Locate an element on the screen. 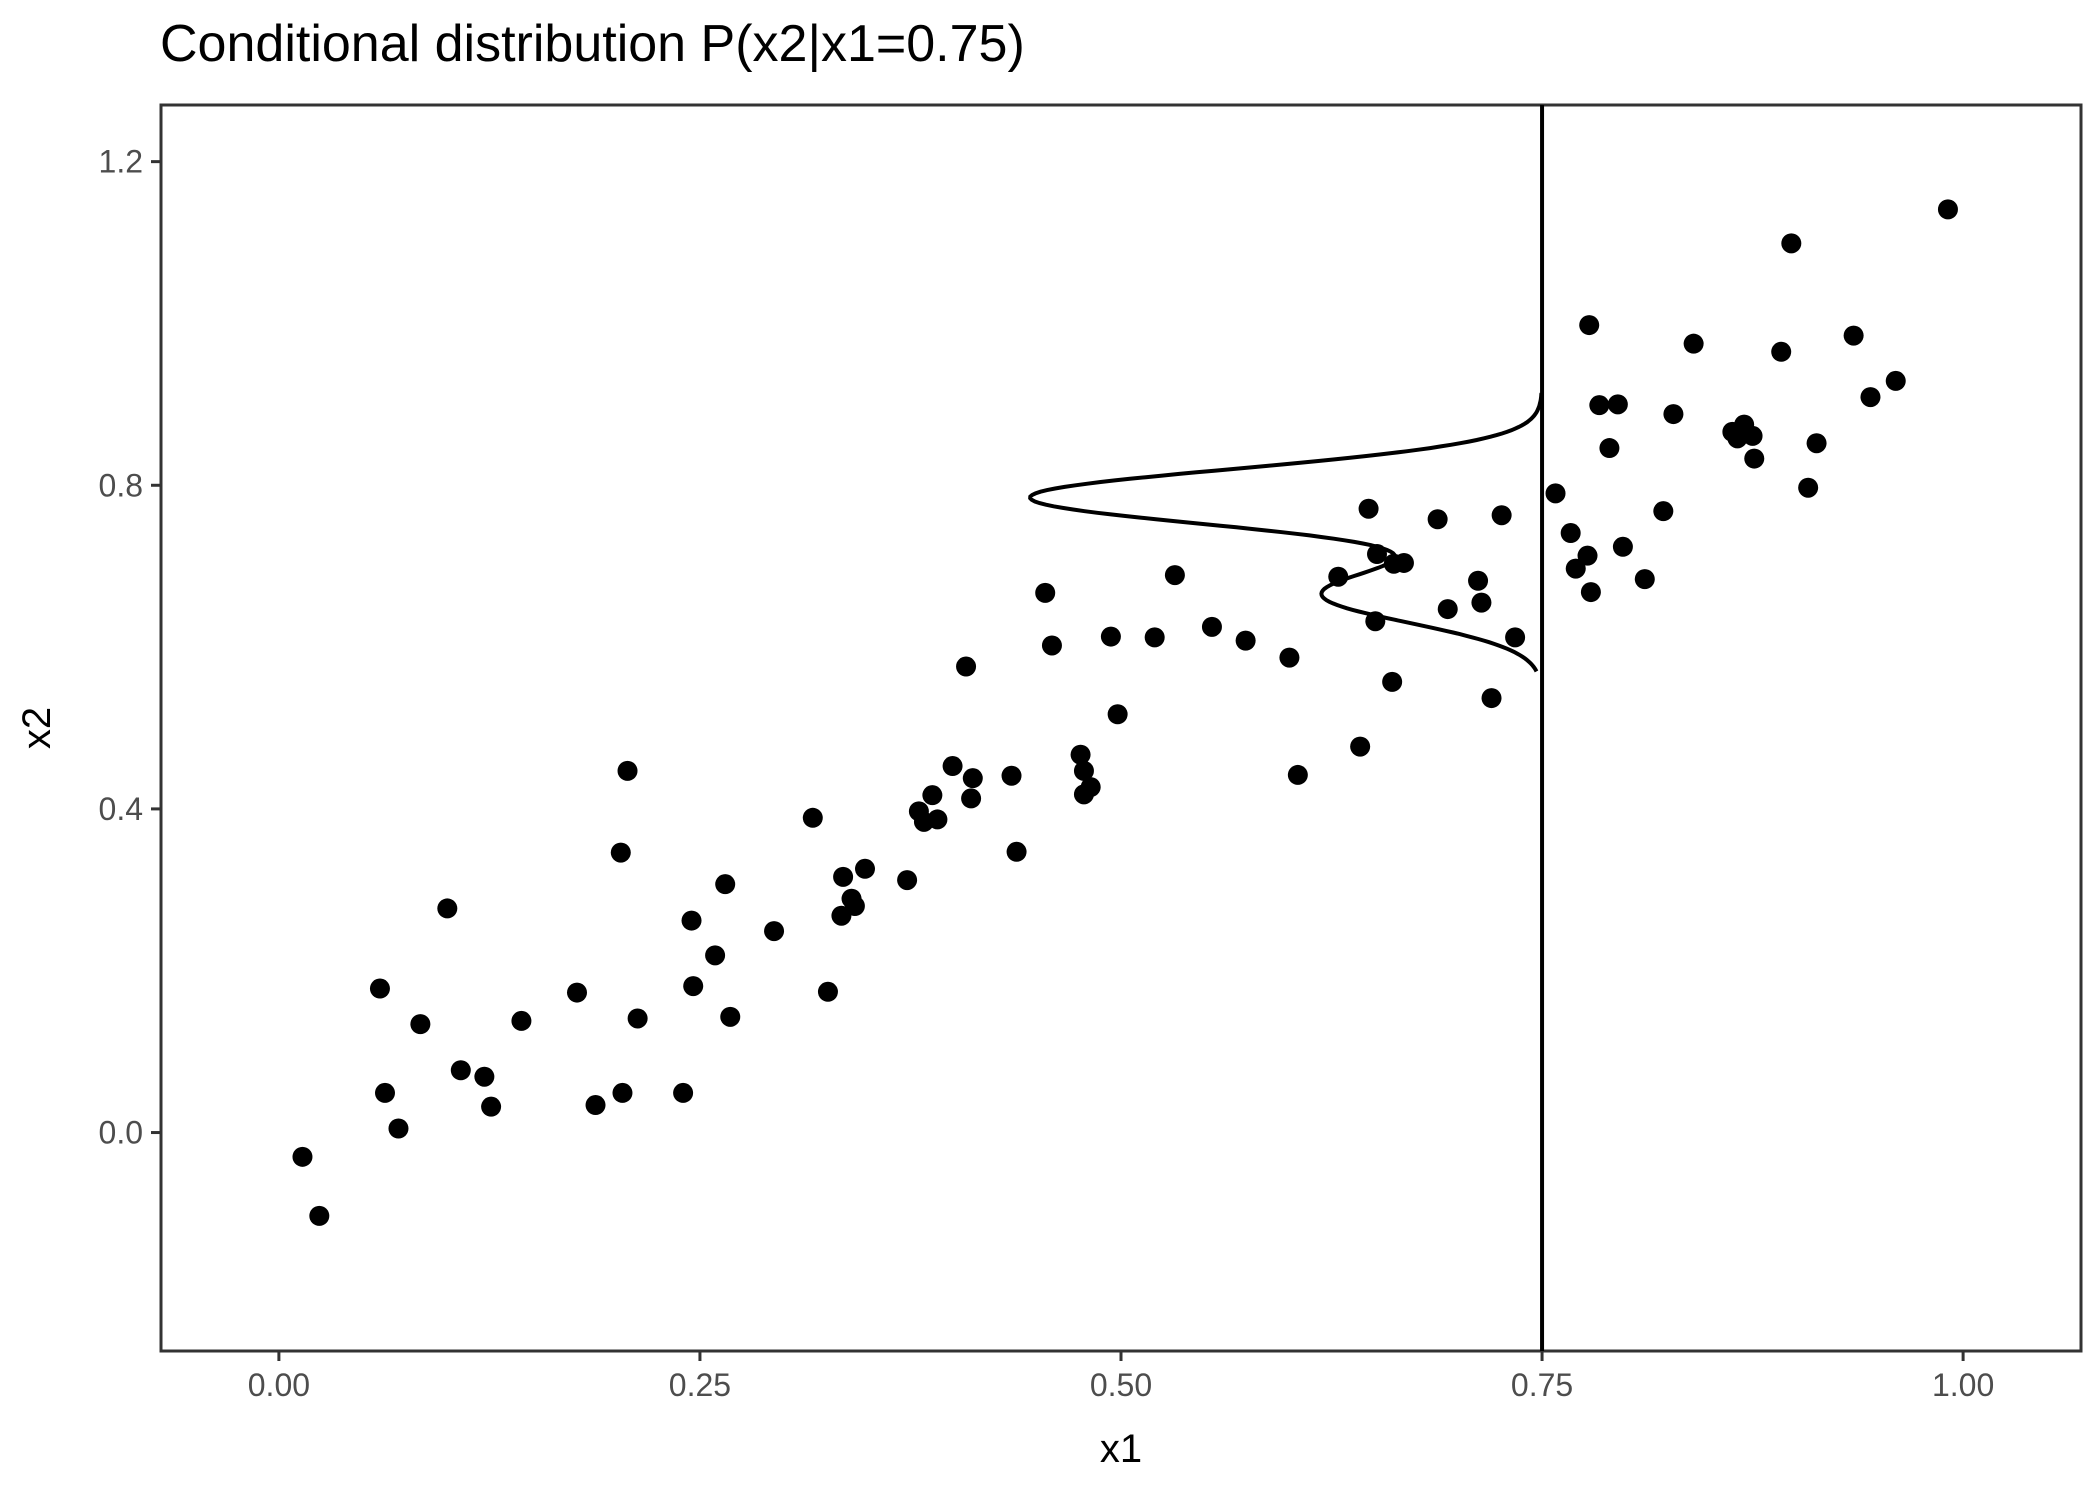 The height and width of the screenshot is (1500, 2100). y-tick-label: 0.8 is located at coordinates (121, 485).